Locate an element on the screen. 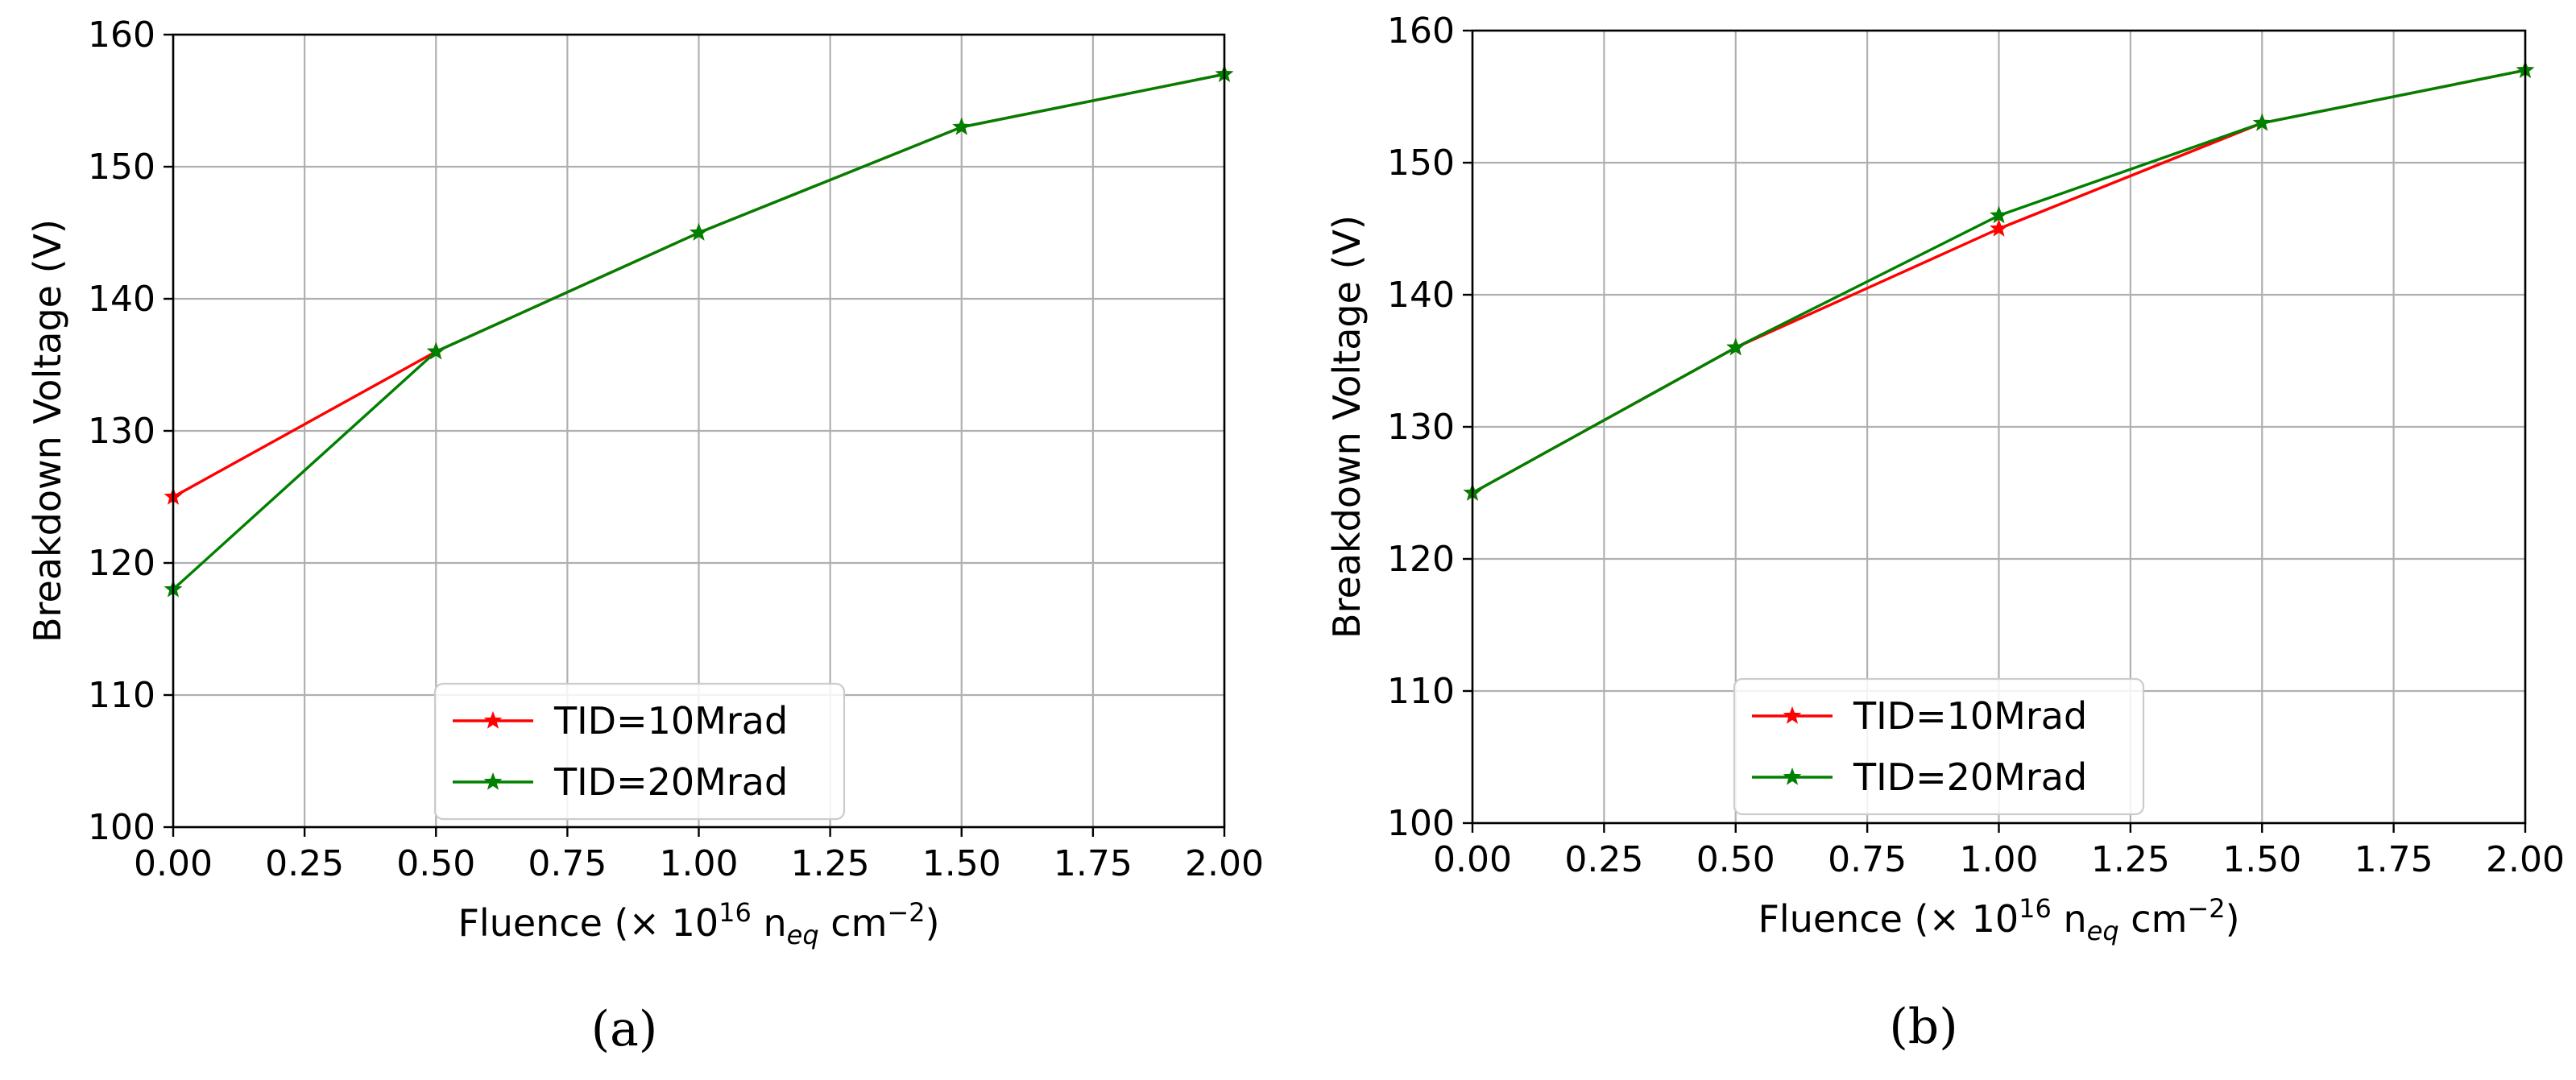  chart-a-legend-marker-10mrad is located at coordinates (493, 720).